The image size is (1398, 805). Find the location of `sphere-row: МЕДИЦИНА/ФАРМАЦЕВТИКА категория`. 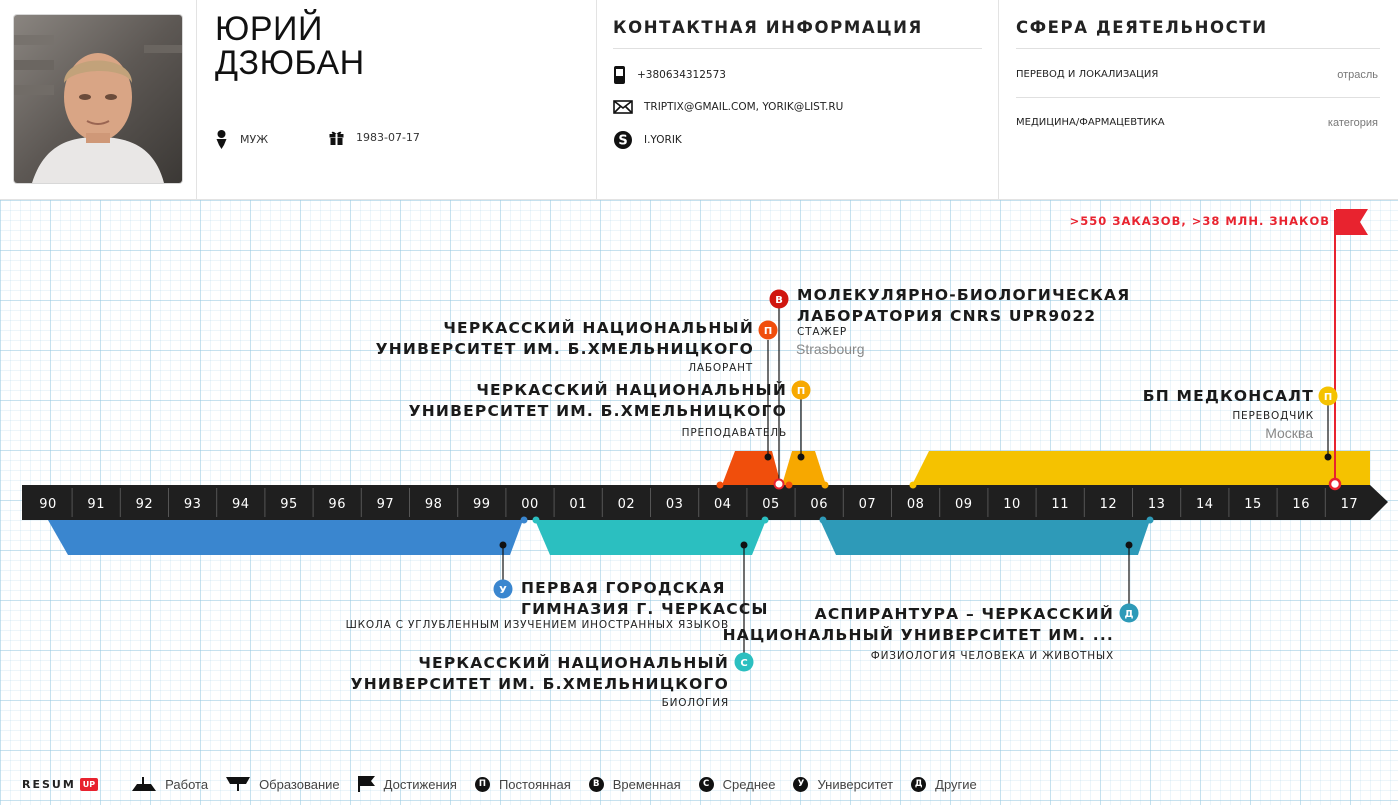

sphere-row: МЕДИЦИНА/ФАРМАЦЕВТИКА категория is located at coordinates (1197, 123).